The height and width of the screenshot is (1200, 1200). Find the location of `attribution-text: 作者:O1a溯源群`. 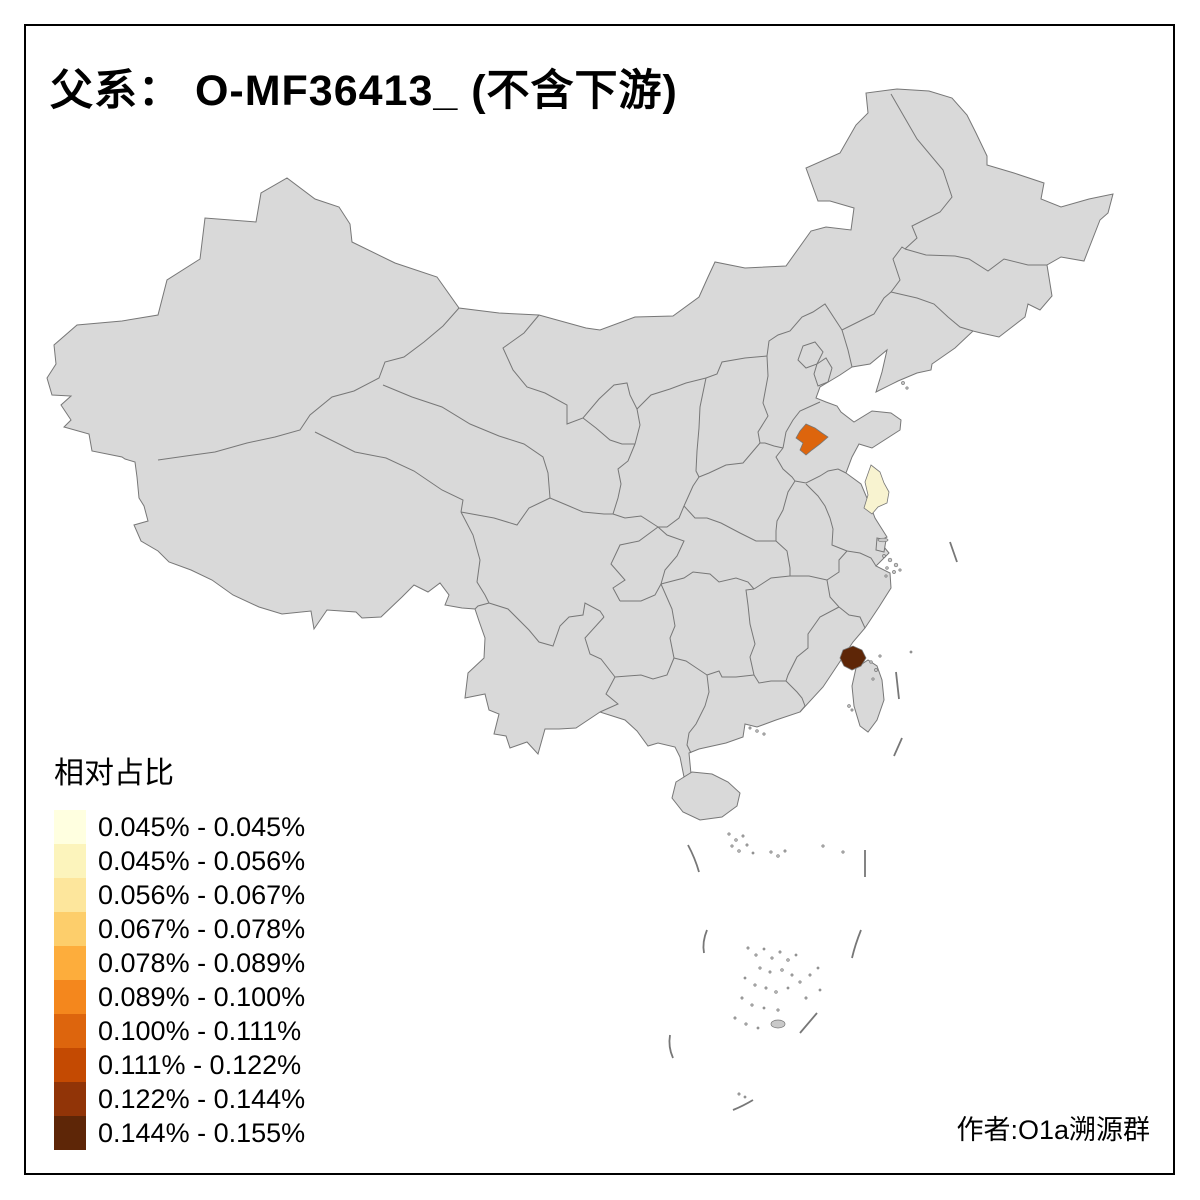

attribution-text: 作者:O1a溯源群 is located at coordinates (1053, 1130).